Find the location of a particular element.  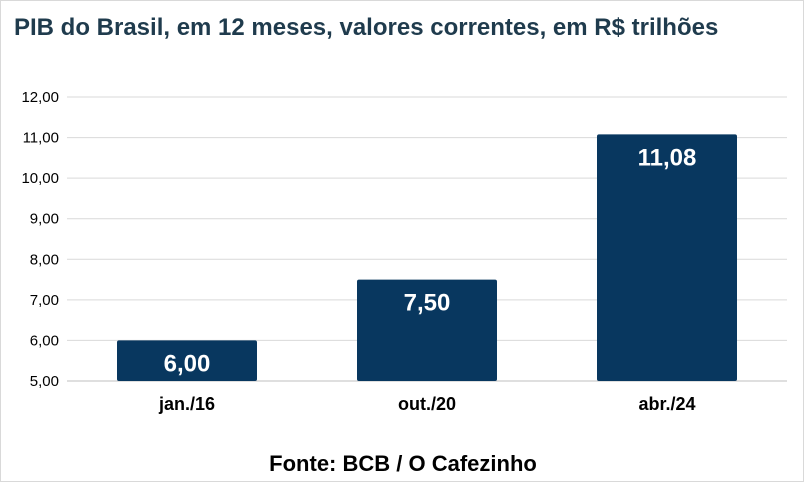

data-label: 7,50 is located at coordinates (427, 303).